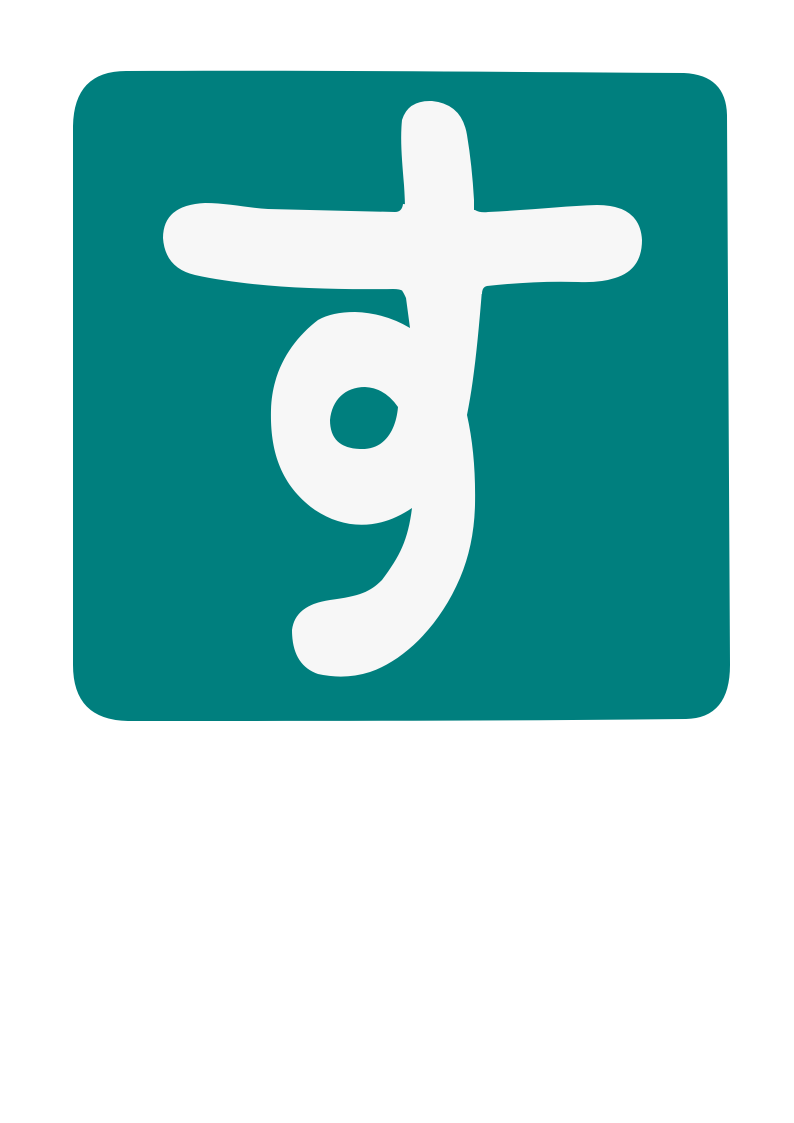  Describe the element at coordinates (402, 248) in the screenshot. I see `glyph-horizontal-stroke` at that location.